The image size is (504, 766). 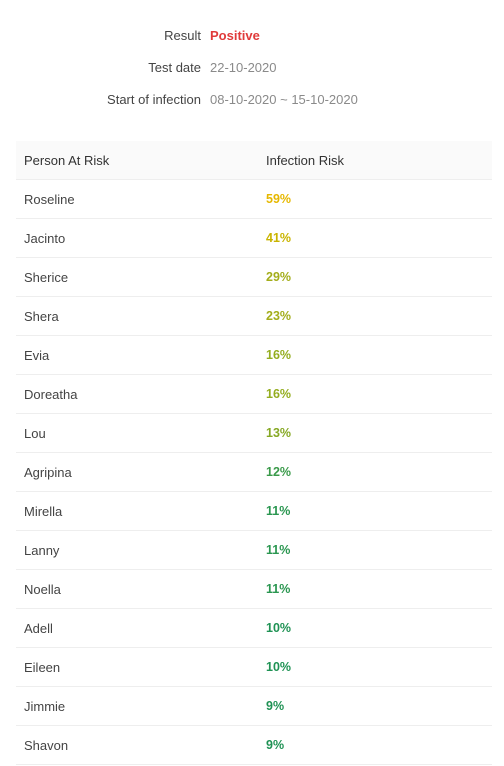 I want to click on table-row: Lou 13%, so click(x=254, y=433).